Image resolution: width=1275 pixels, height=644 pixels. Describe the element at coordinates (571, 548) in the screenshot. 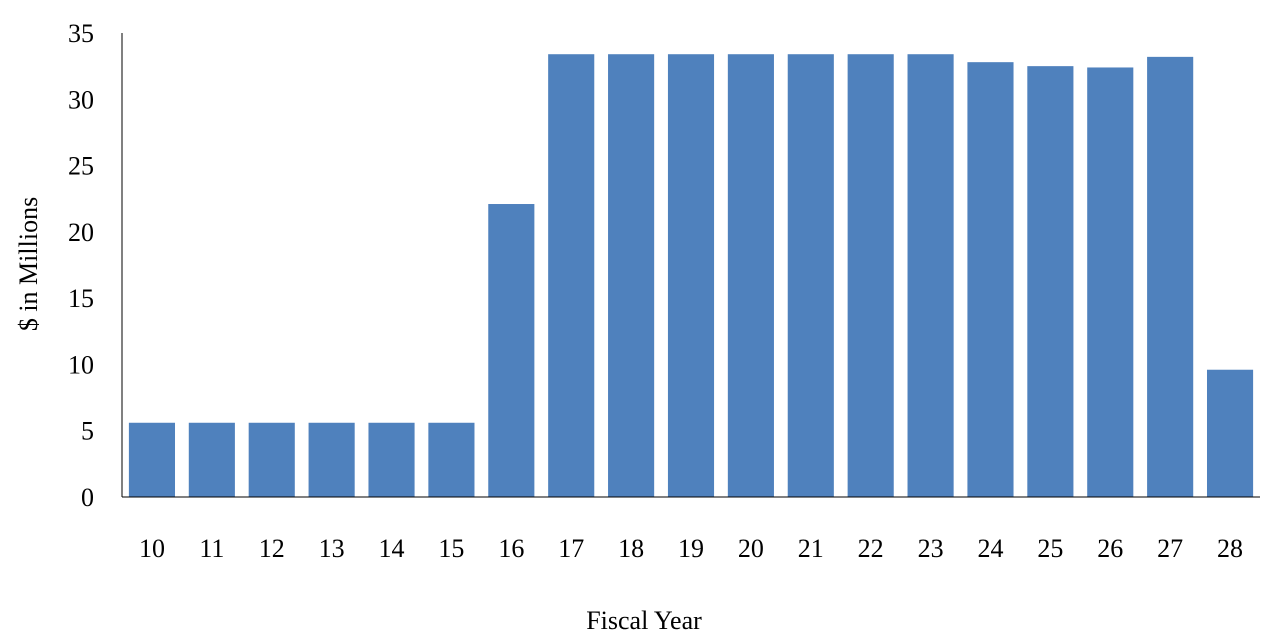

I see `x-tick-label: 17` at that location.